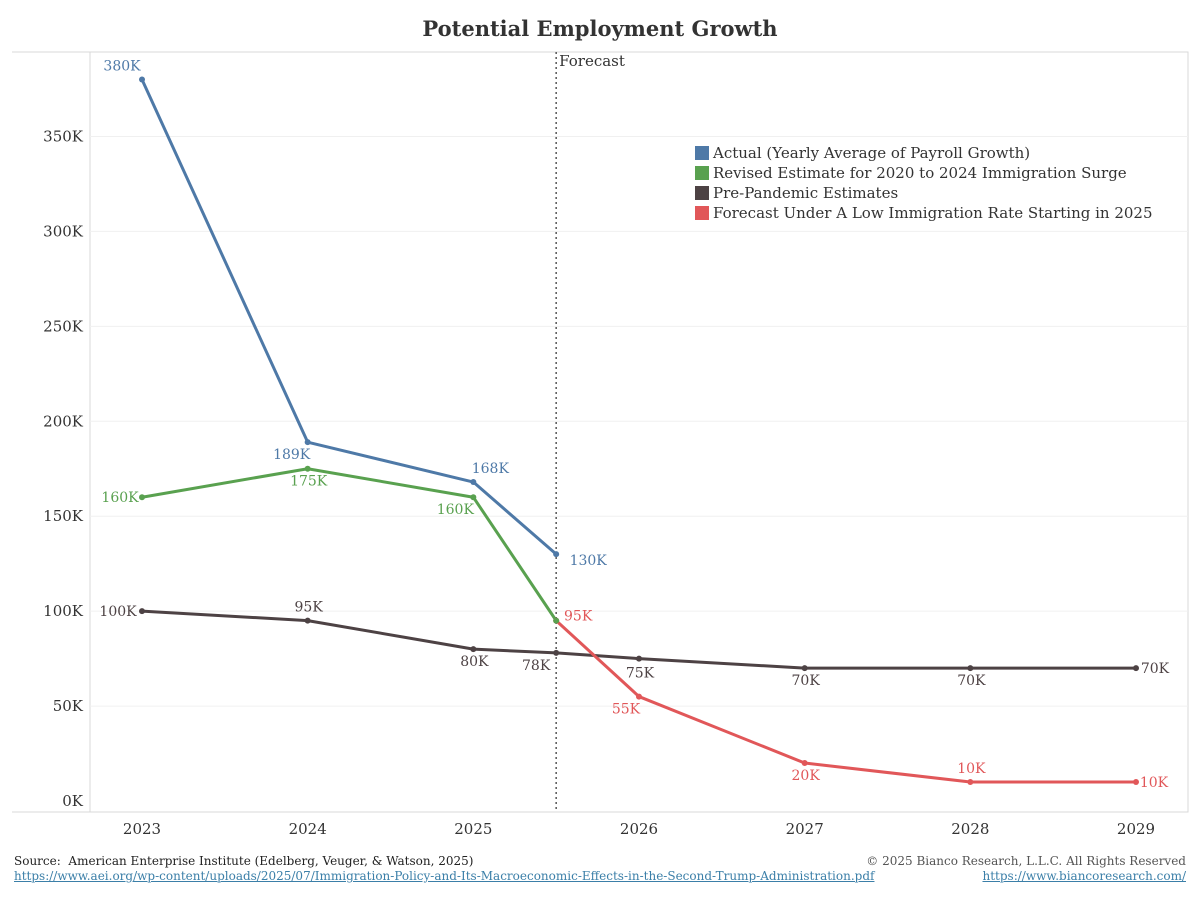  Describe the element at coordinates (589, 561) in the screenshot. I see `data-label: 130K` at that location.